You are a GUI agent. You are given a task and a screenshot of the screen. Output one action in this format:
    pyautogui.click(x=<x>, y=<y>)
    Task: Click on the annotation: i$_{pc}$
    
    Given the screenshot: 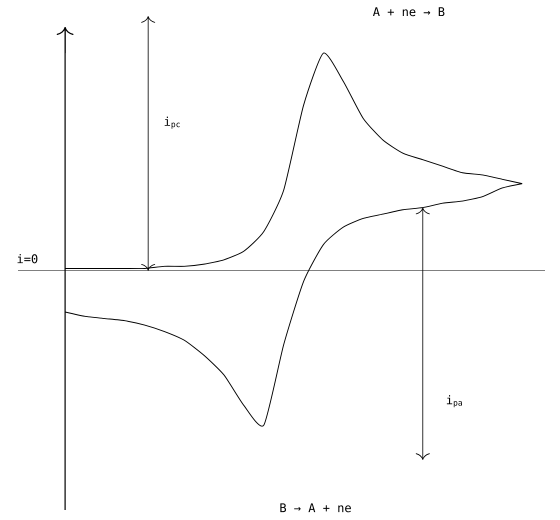 What is the action you would take?
    pyautogui.click(x=172, y=122)
    